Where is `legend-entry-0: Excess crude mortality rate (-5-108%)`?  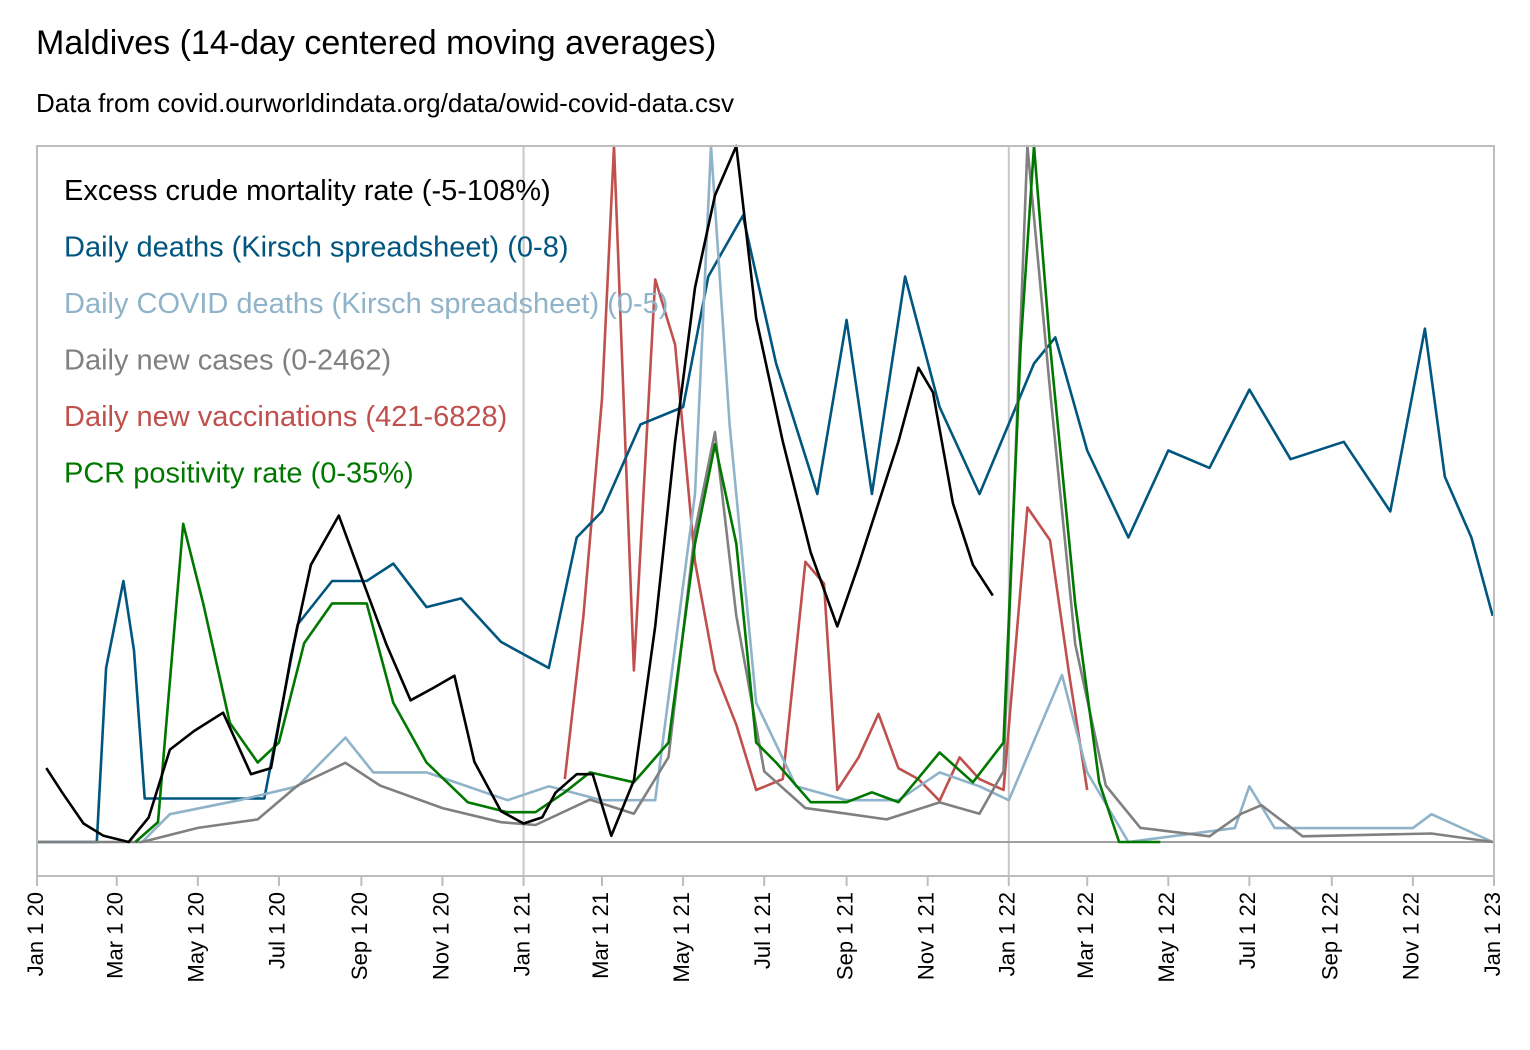
legend-entry-0: Excess crude mortality rate (-5-108%) is located at coordinates (307, 191).